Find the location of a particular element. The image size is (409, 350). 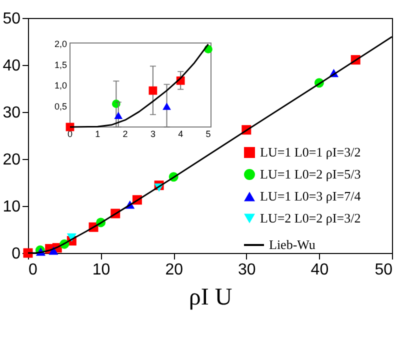

y-tick-label: 20 is located at coordinates (11, 160).